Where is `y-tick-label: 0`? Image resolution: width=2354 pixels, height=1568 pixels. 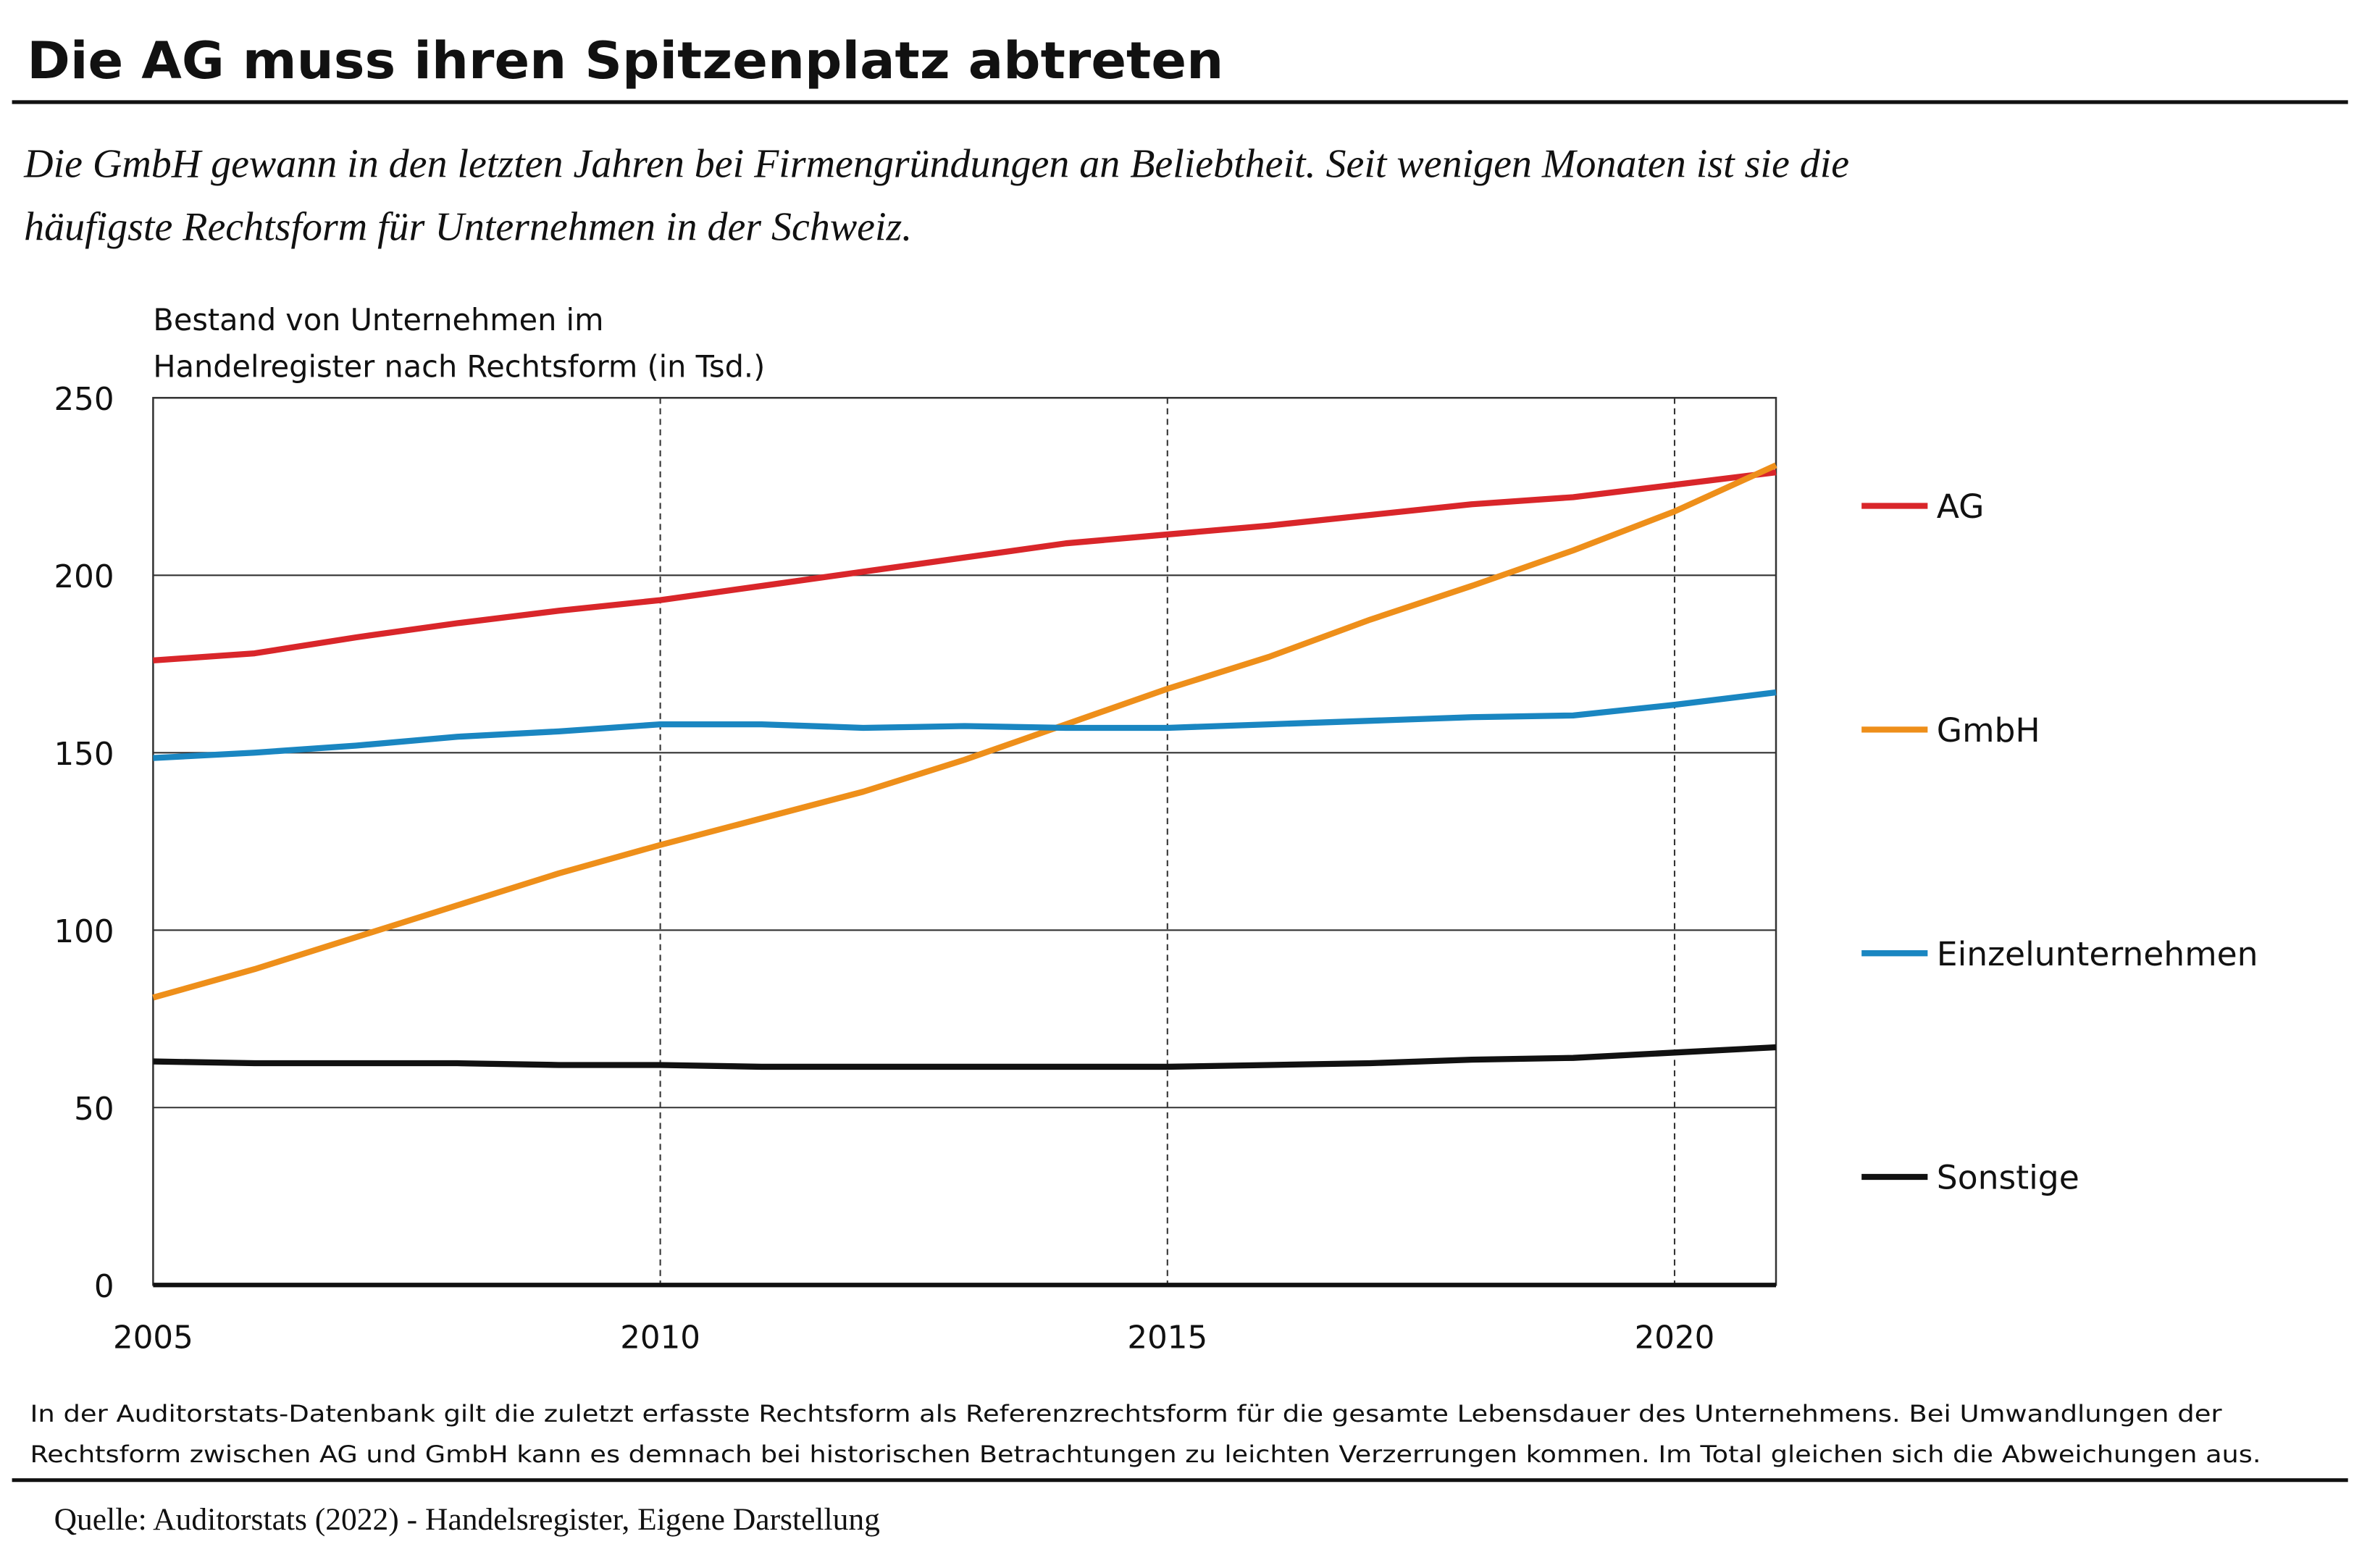
y-tick-label: 0 is located at coordinates (104, 1287).